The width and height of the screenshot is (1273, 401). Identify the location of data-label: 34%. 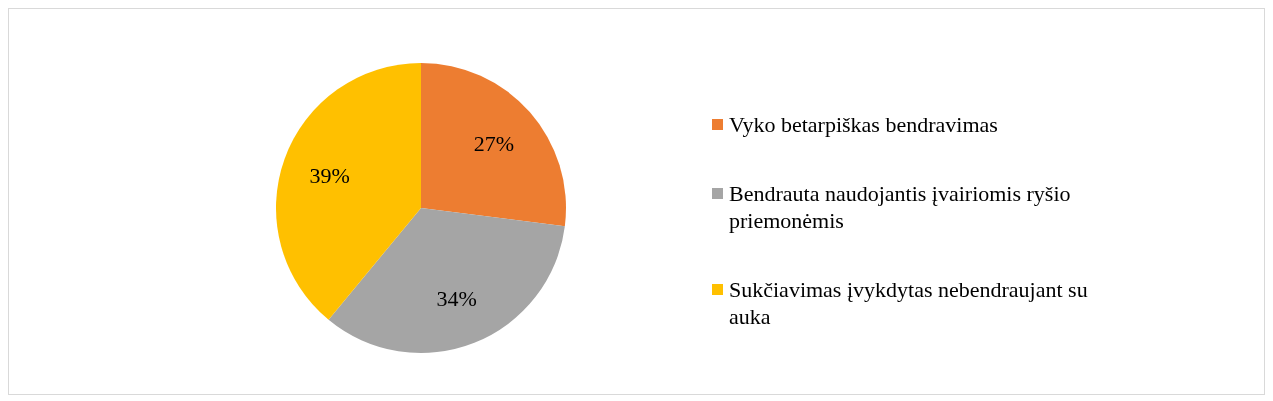
(456, 298).